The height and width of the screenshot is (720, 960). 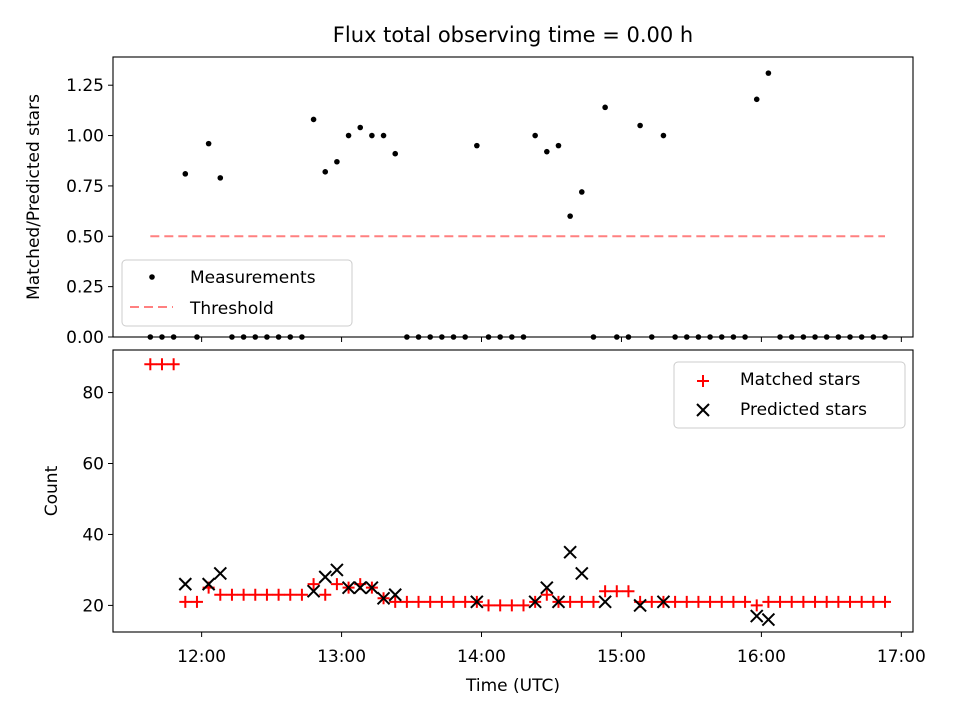 I want to click on legend-predicted-marker, so click(x=703, y=410).